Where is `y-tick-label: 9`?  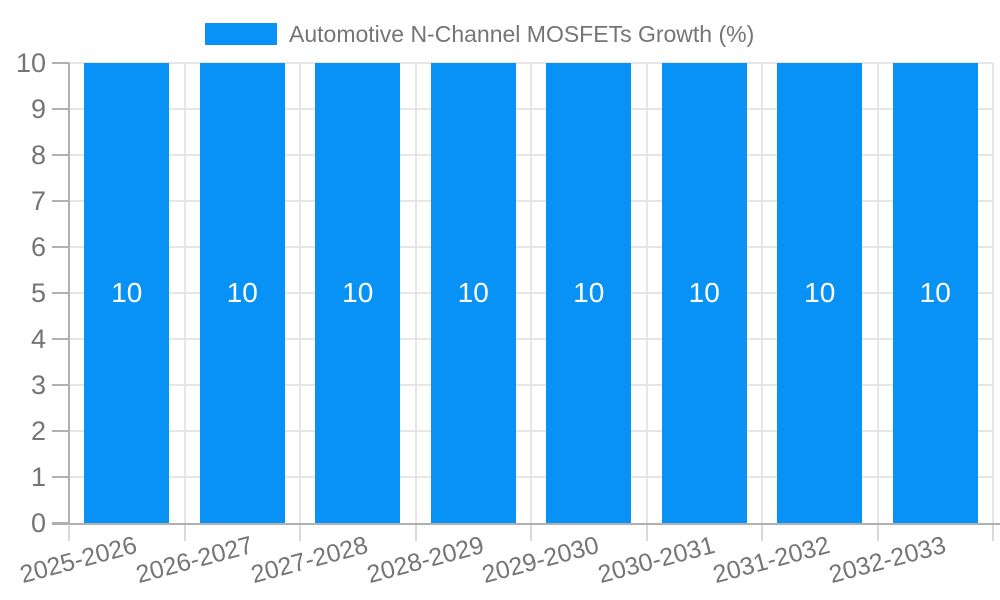 y-tick-label: 9 is located at coordinates (38, 109).